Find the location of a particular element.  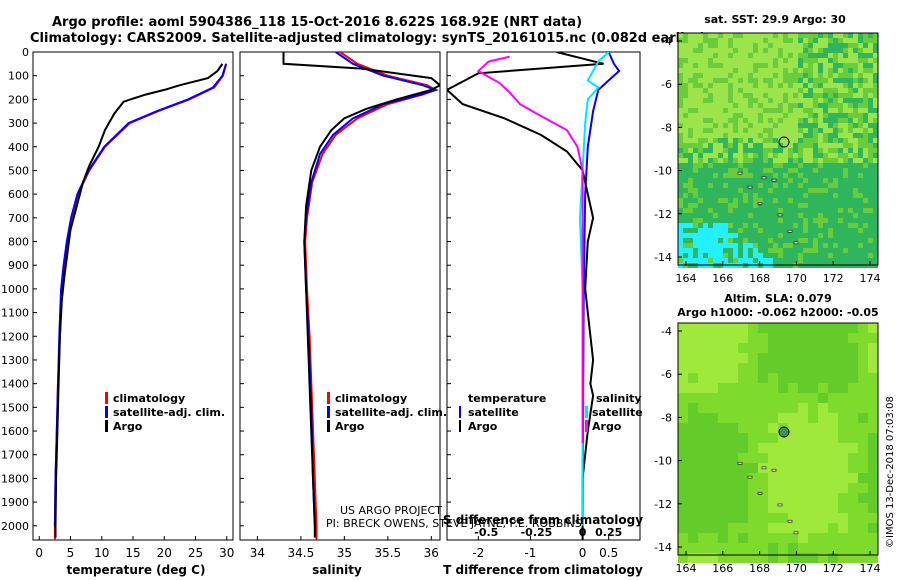

y-tick-label: 200 is located at coordinates (18, 99).